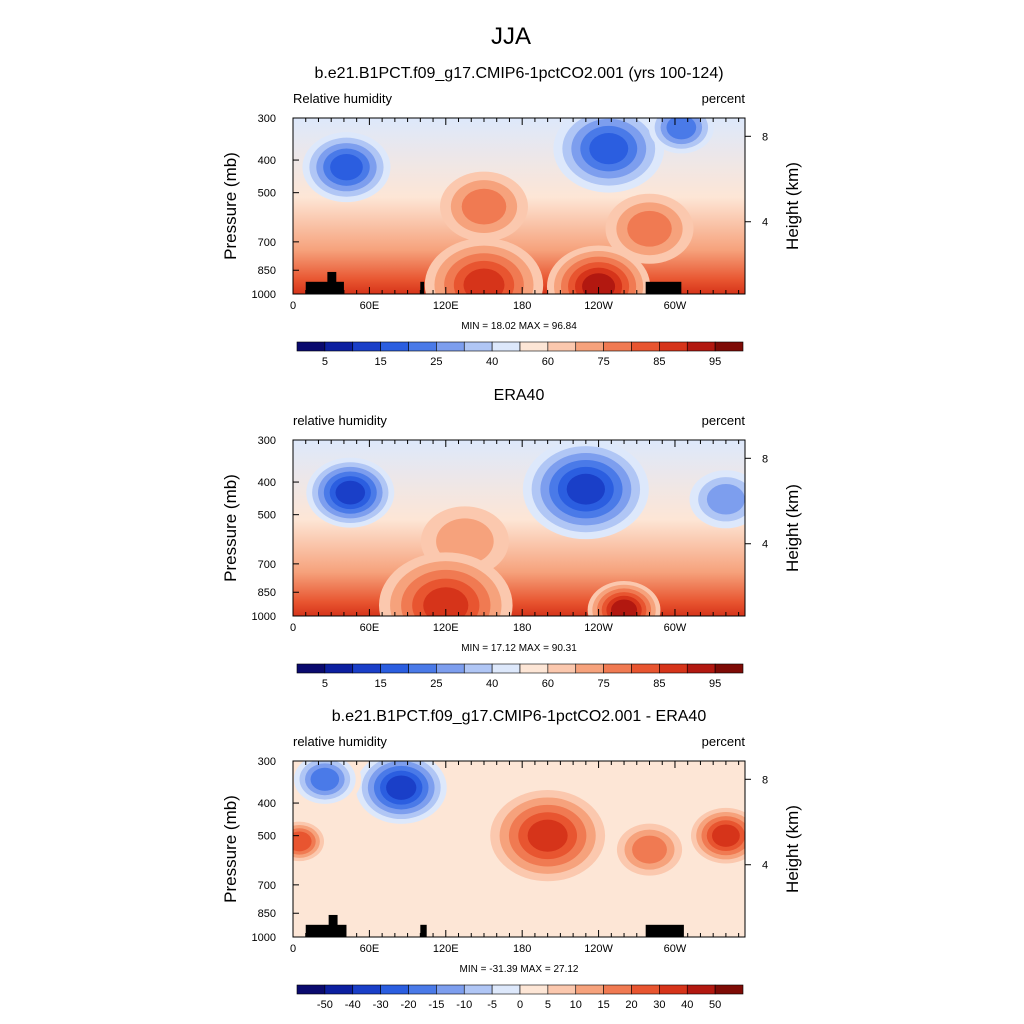  What do you see at coordinates (230, 206) in the screenshot?
I see `y-axis-title: Pressure (mb)` at bounding box center [230, 206].